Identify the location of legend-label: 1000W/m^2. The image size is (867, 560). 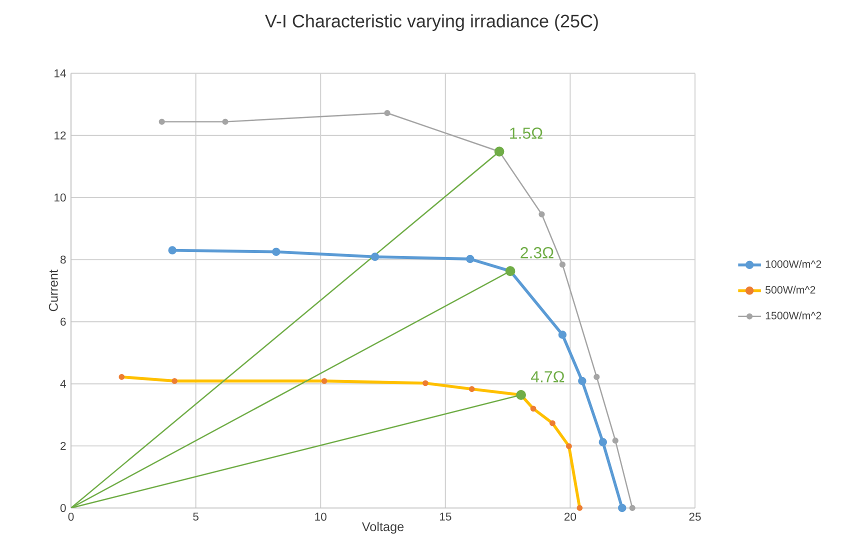
(794, 264).